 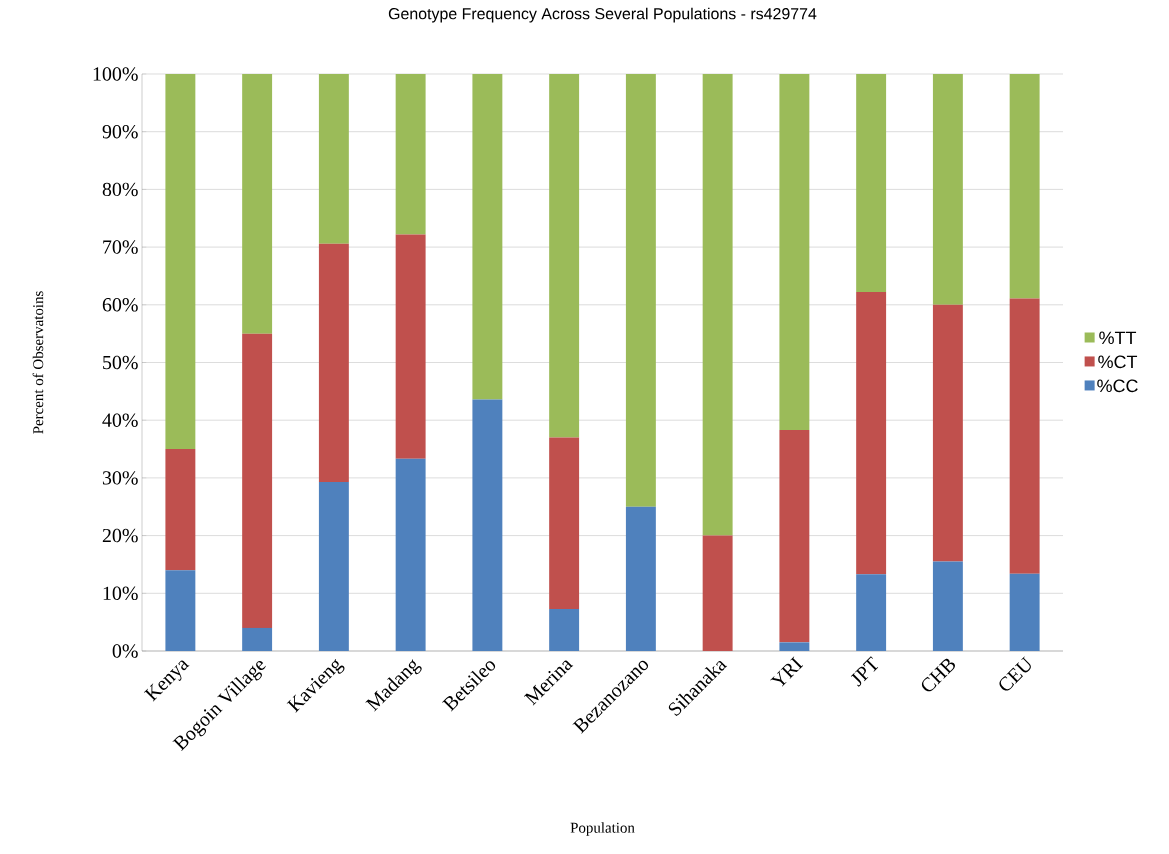 What do you see at coordinates (120, 189) in the screenshot?
I see `y-tick-label: 80%` at bounding box center [120, 189].